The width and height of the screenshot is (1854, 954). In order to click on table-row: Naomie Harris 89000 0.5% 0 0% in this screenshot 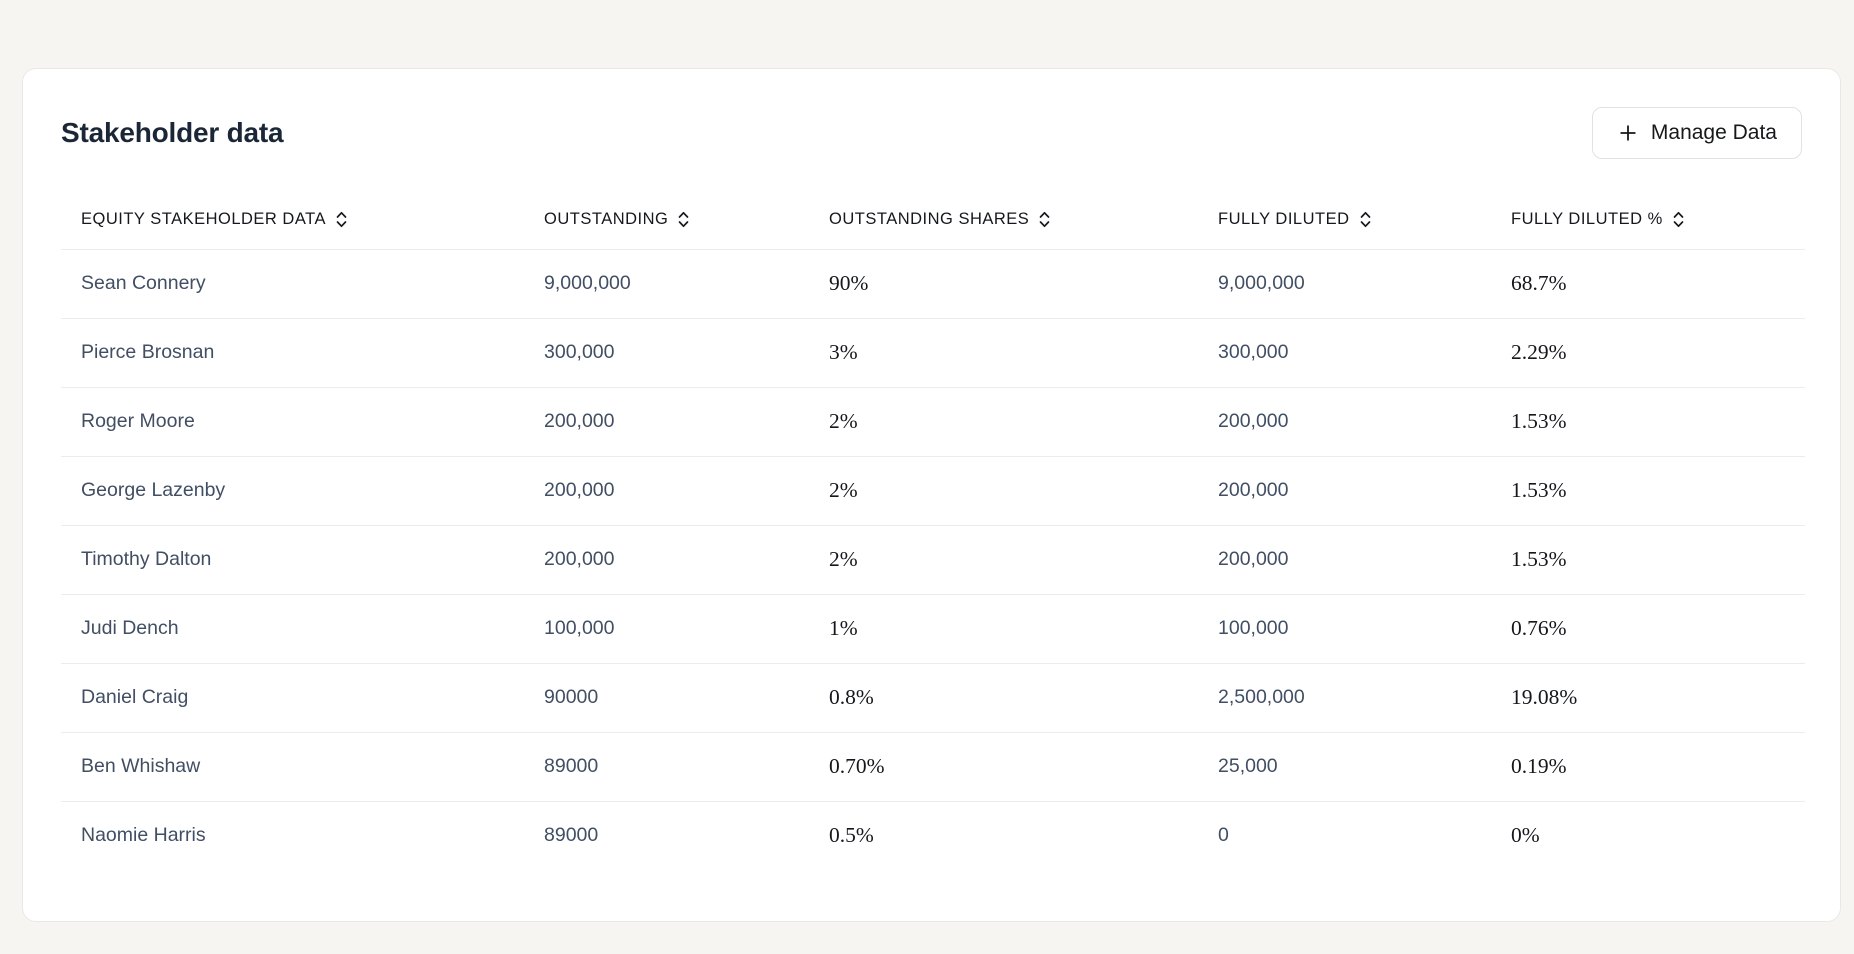, I will do `click(933, 835)`.